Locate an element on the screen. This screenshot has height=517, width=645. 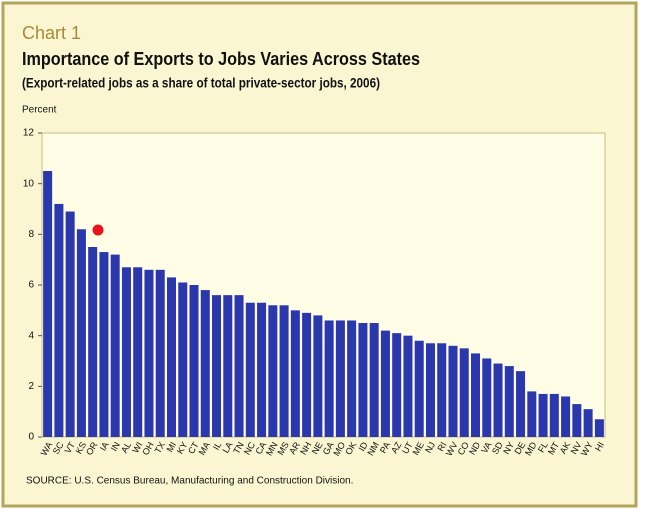
x-tick-label: NJ is located at coordinates (430, 447).